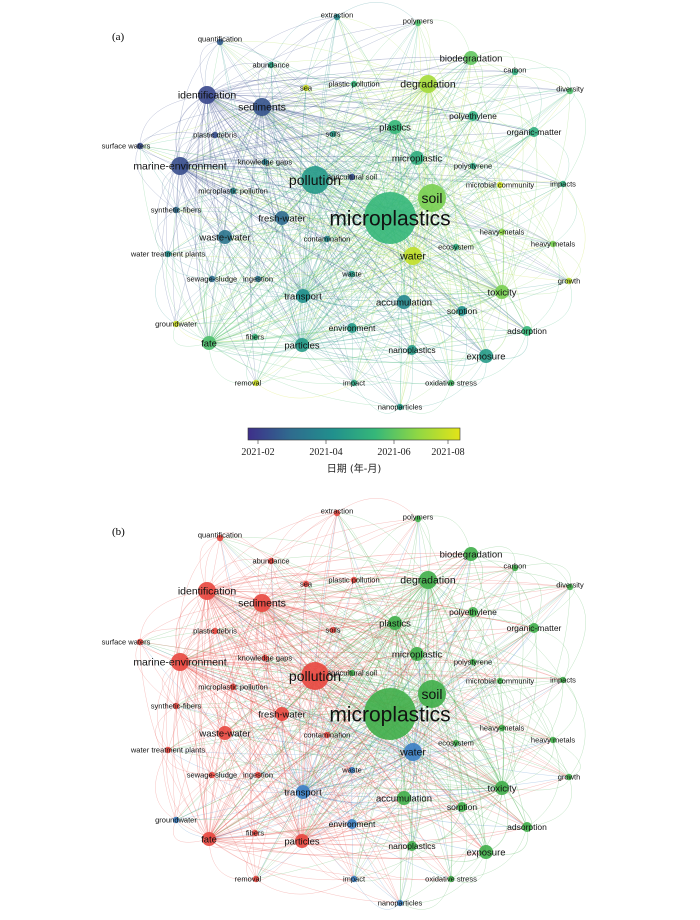 The width and height of the screenshot is (700, 920). I want to click on panel-a-node-exposure, so click(486, 356).